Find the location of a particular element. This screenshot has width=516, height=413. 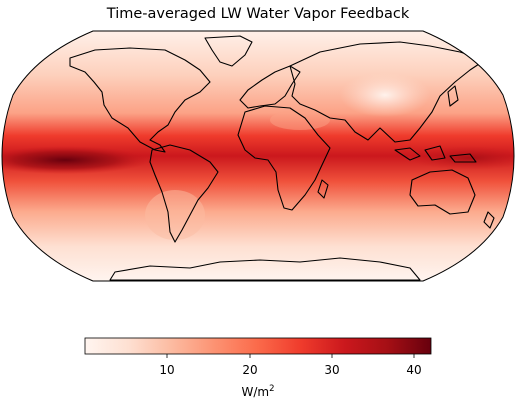

south-america-coast is located at coordinates (184, 193).